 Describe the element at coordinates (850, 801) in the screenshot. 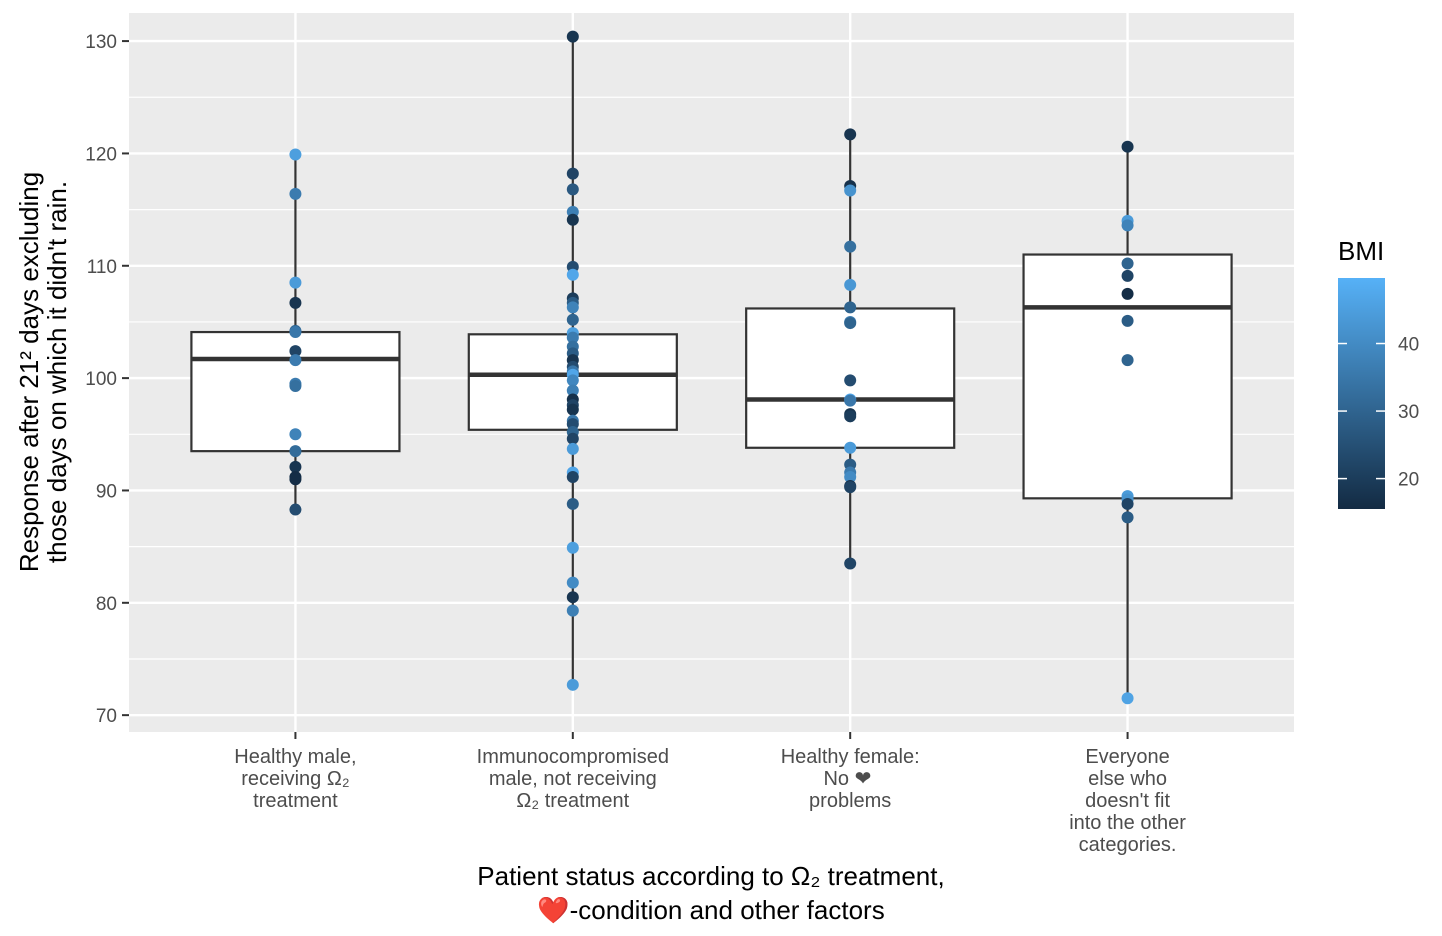

I see `x-category-label-line: problems` at that location.